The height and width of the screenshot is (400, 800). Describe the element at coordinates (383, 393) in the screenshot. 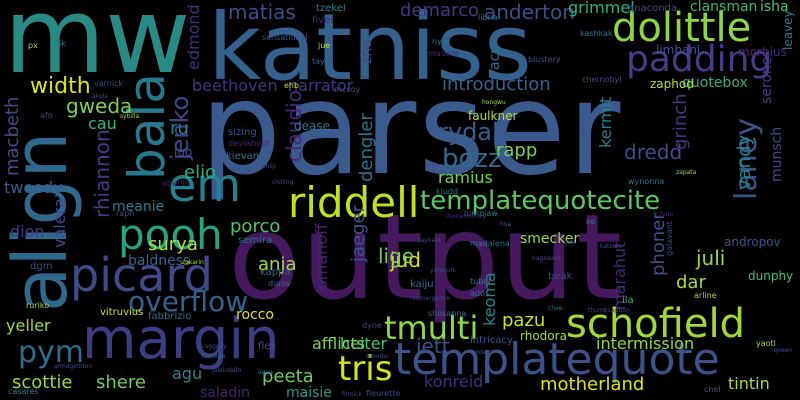

I see `word-fleurette: fleurette` at that location.